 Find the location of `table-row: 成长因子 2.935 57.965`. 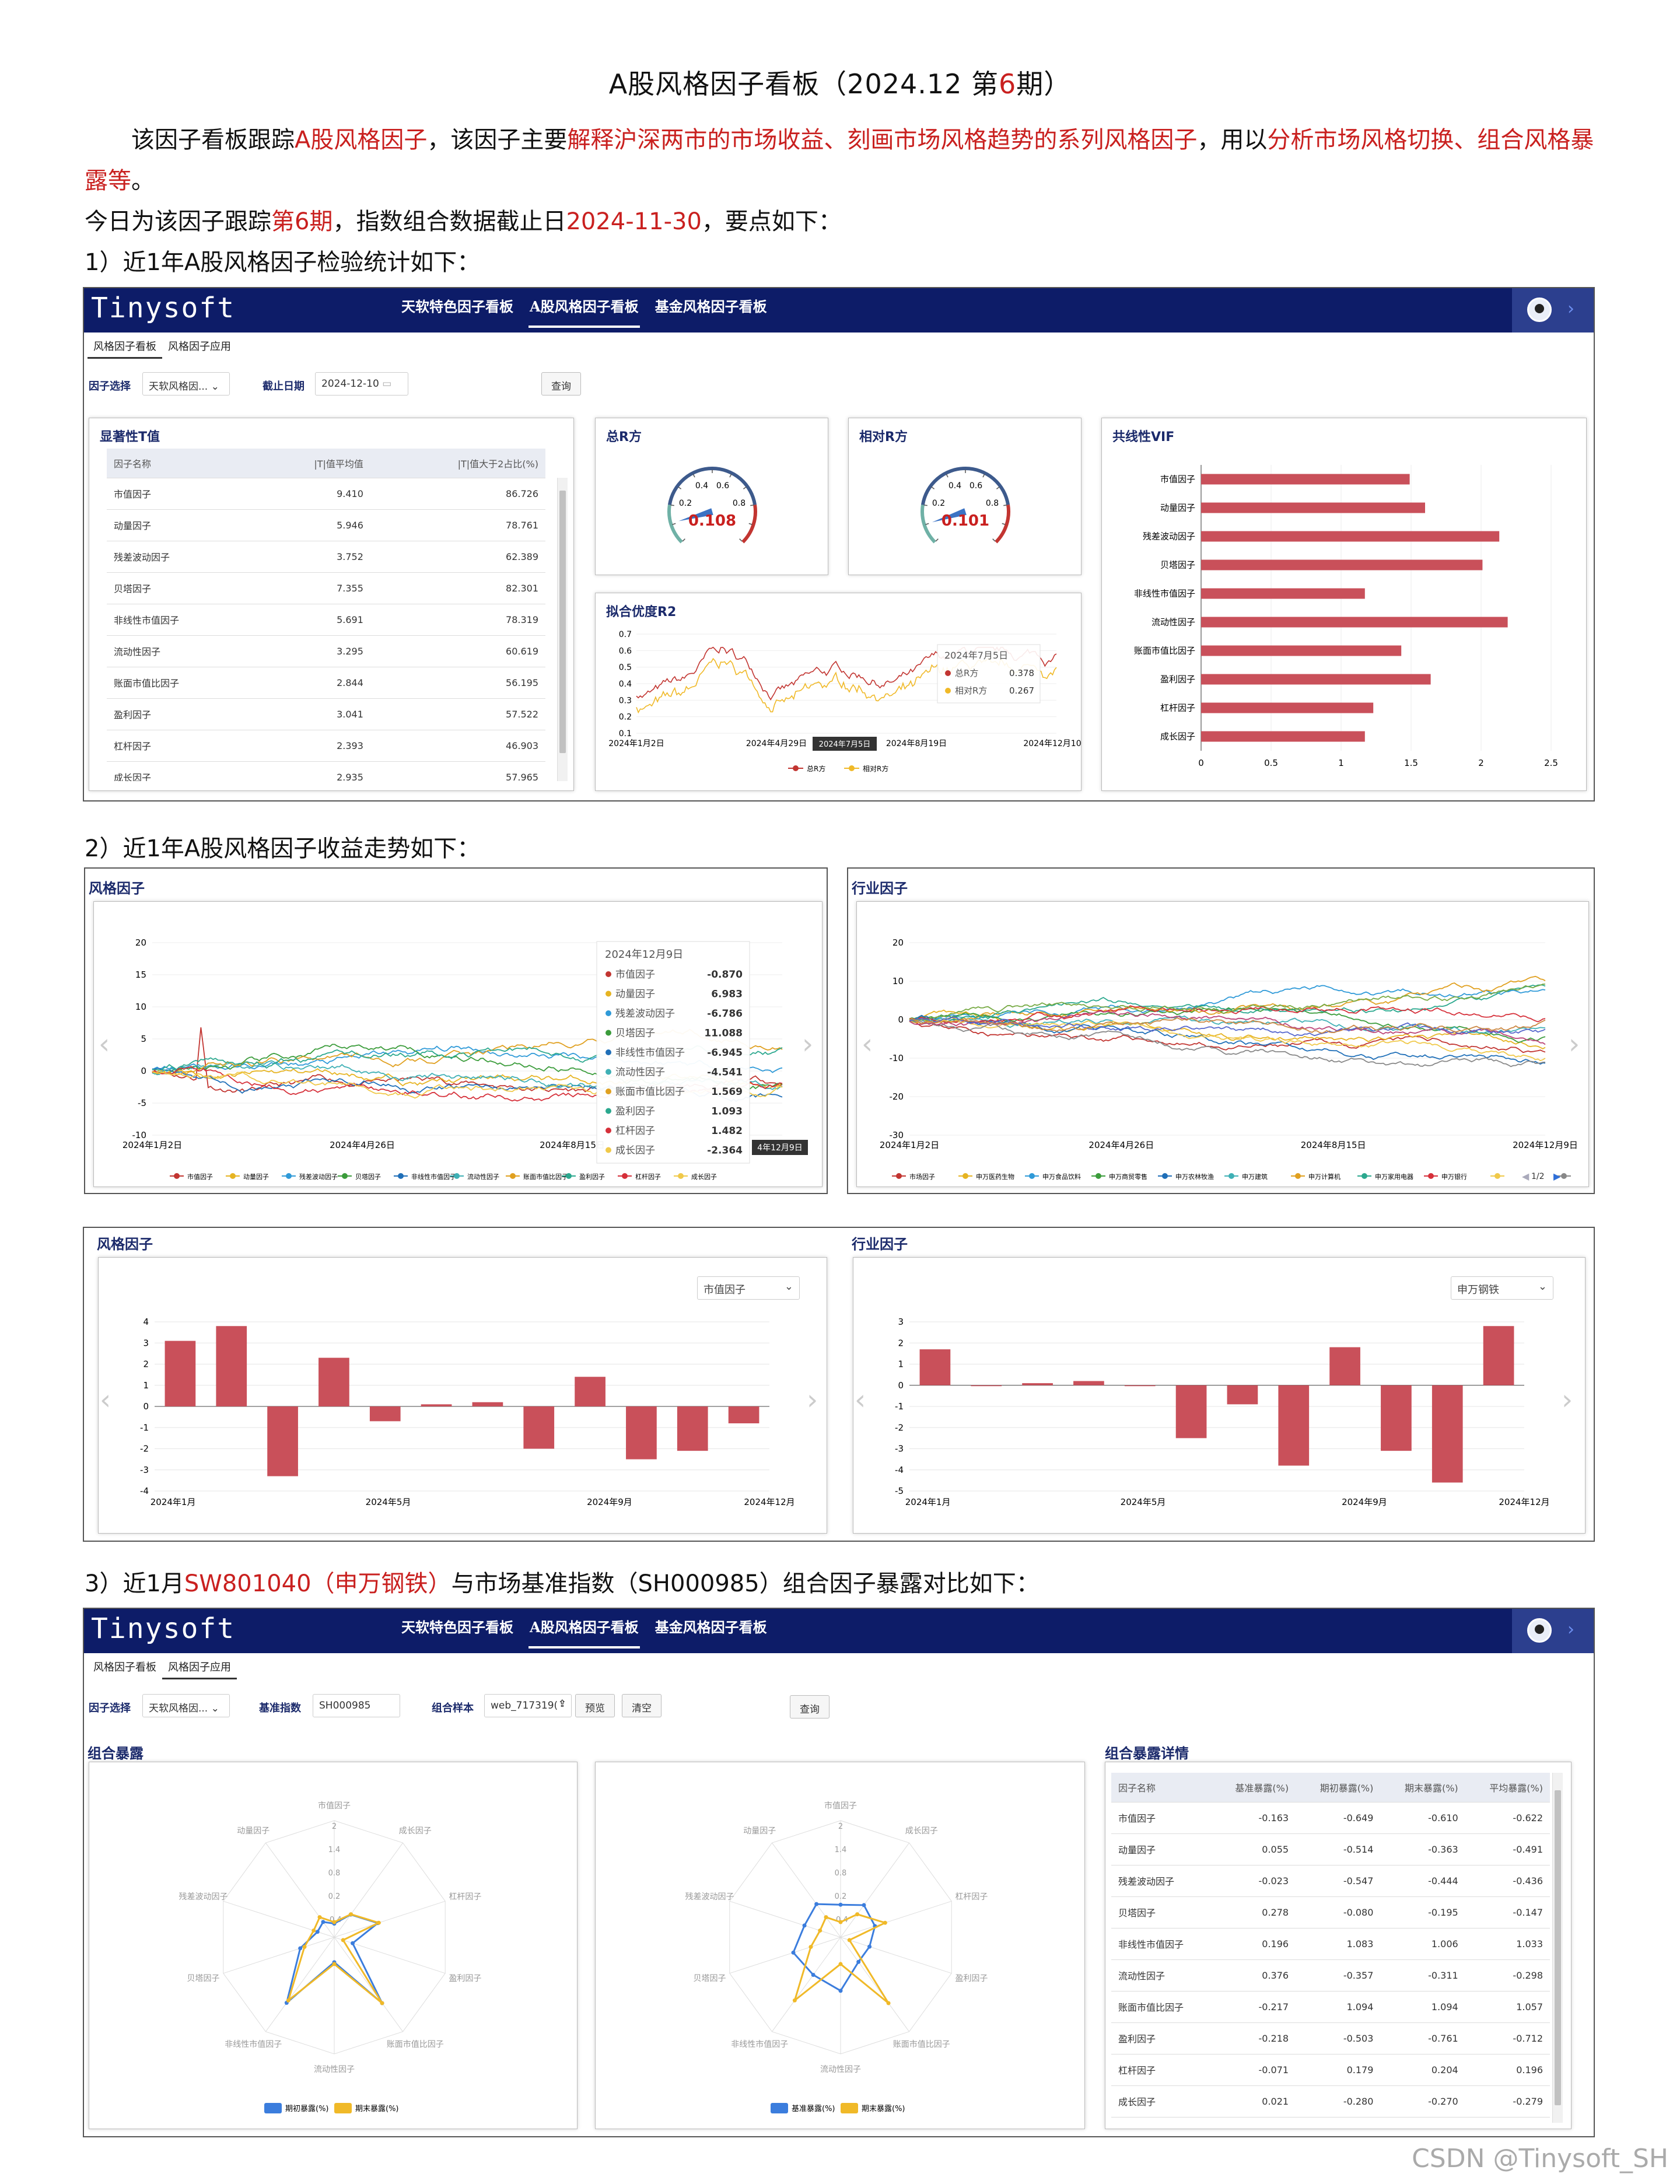

table-row: 成长因子 2.935 57.965 is located at coordinates (326, 771).